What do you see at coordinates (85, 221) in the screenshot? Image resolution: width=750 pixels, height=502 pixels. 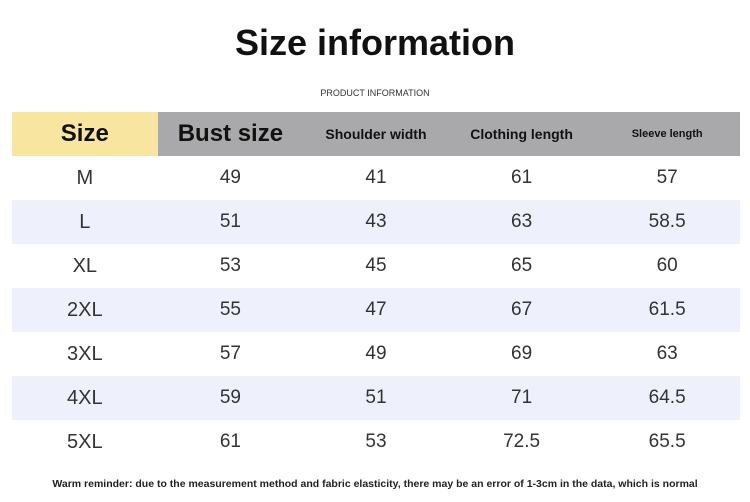 I see `size-cell: L` at bounding box center [85, 221].